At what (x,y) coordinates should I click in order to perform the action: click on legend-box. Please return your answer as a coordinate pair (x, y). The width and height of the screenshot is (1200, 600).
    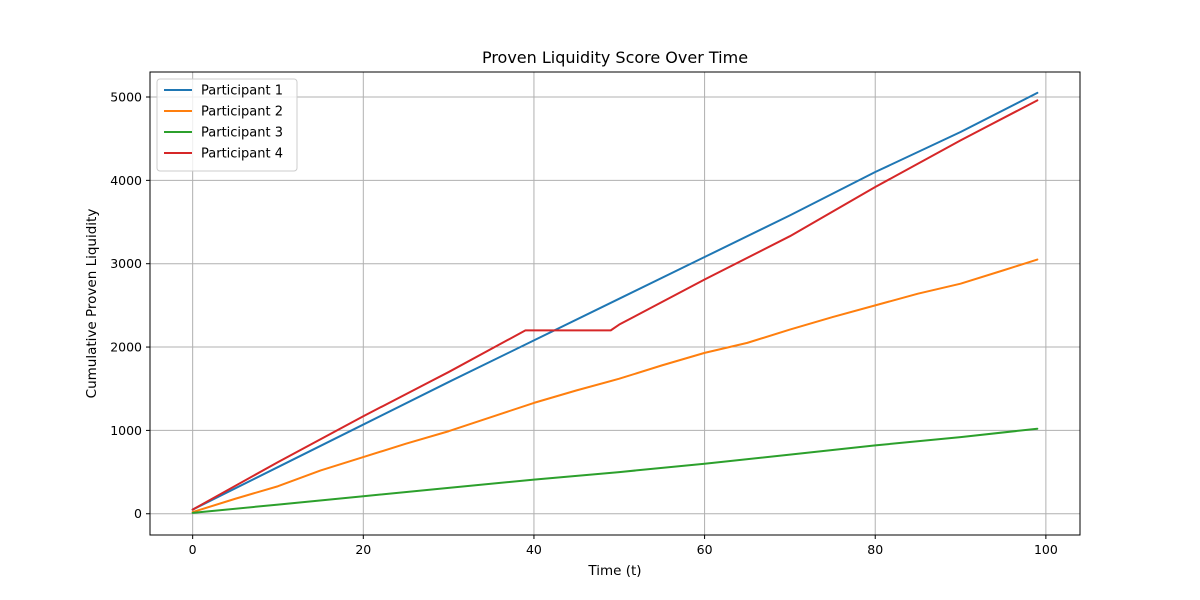
    Looking at the image, I should click on (227, 125).